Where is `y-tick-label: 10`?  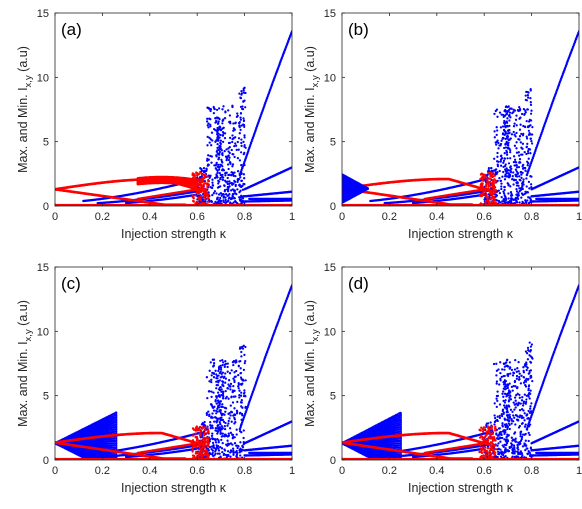
y-tick-label: 10 is located at coordinates (43, 78).